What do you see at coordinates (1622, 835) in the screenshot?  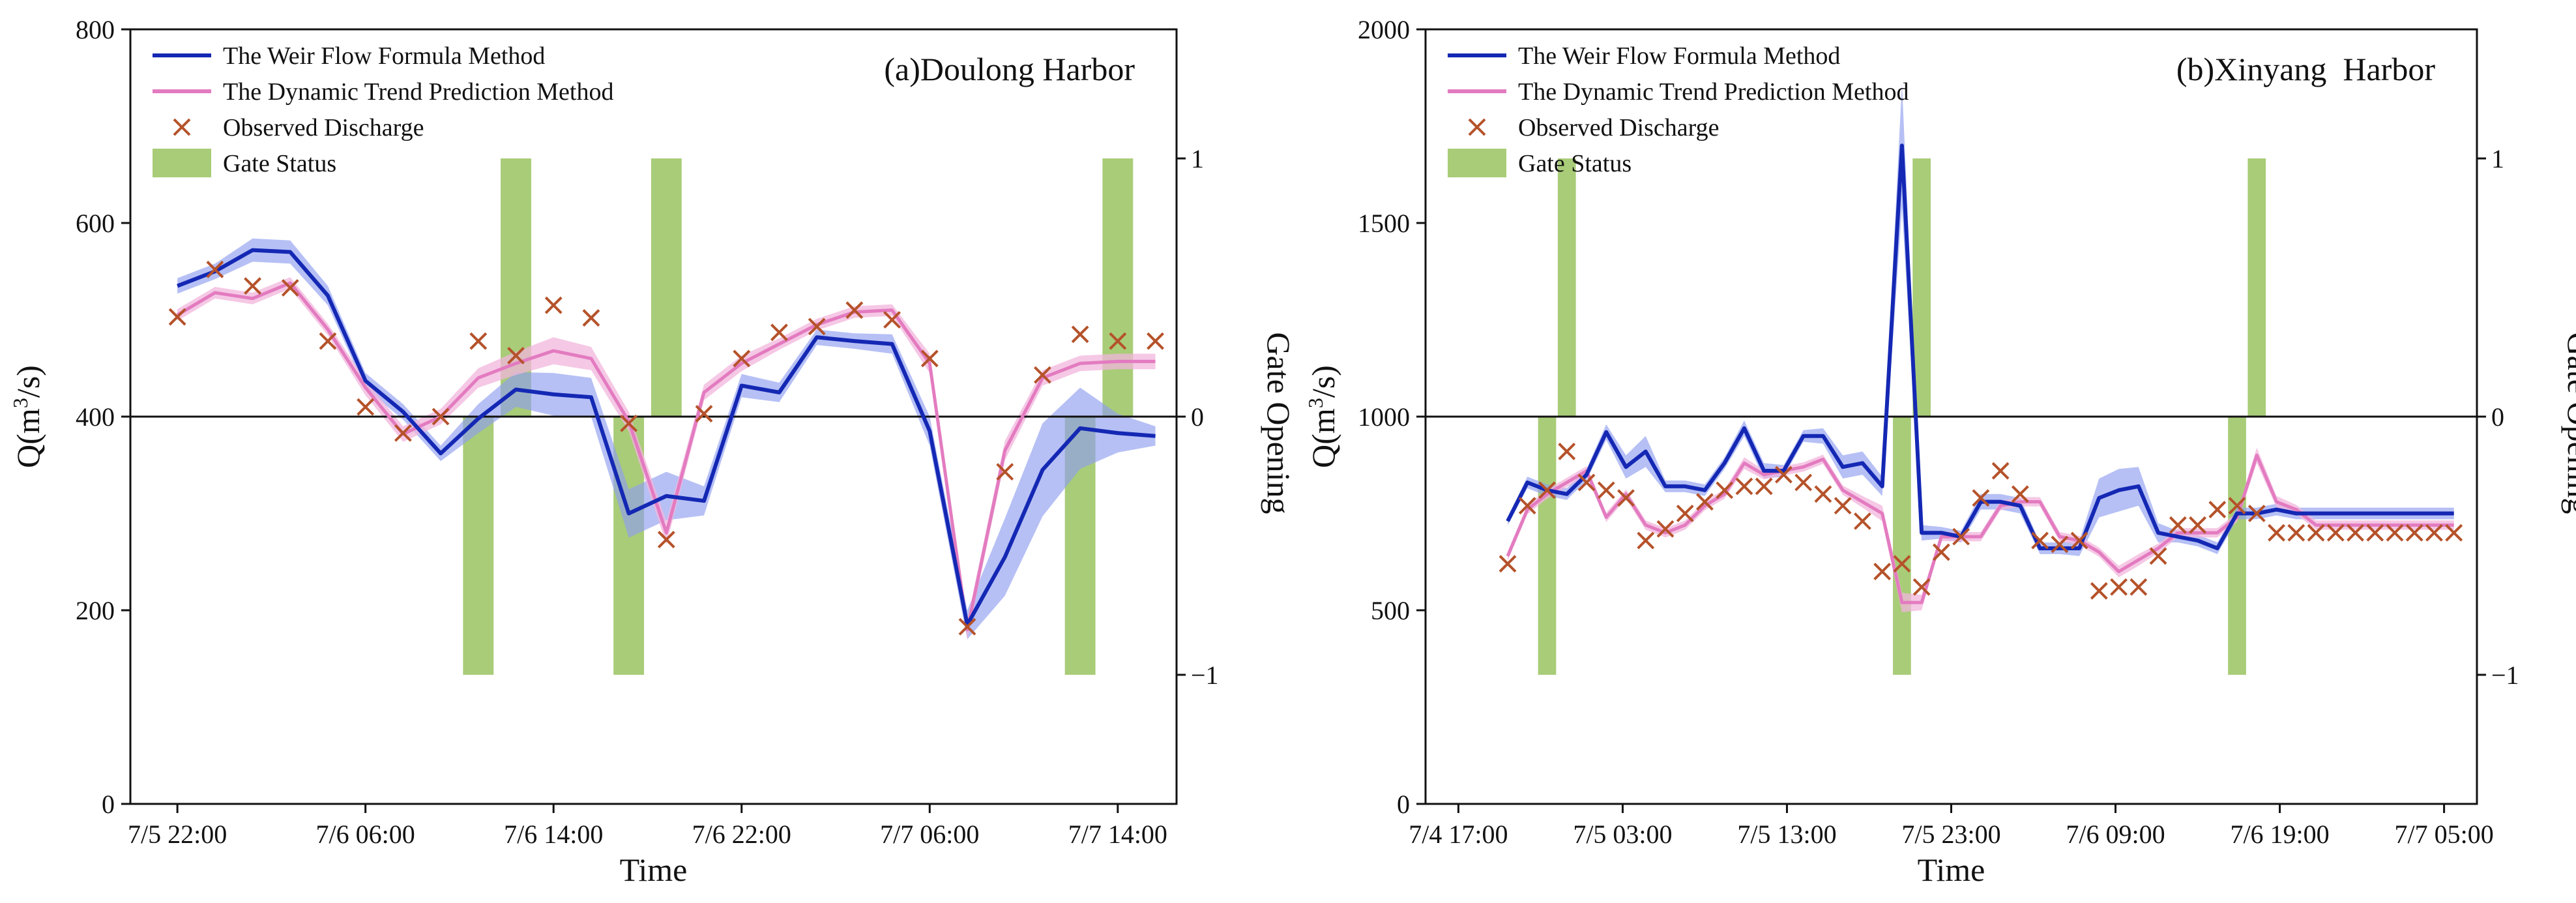 I see `x-tick-label: 7/5 03:00` at bounding box center [1622, 835].